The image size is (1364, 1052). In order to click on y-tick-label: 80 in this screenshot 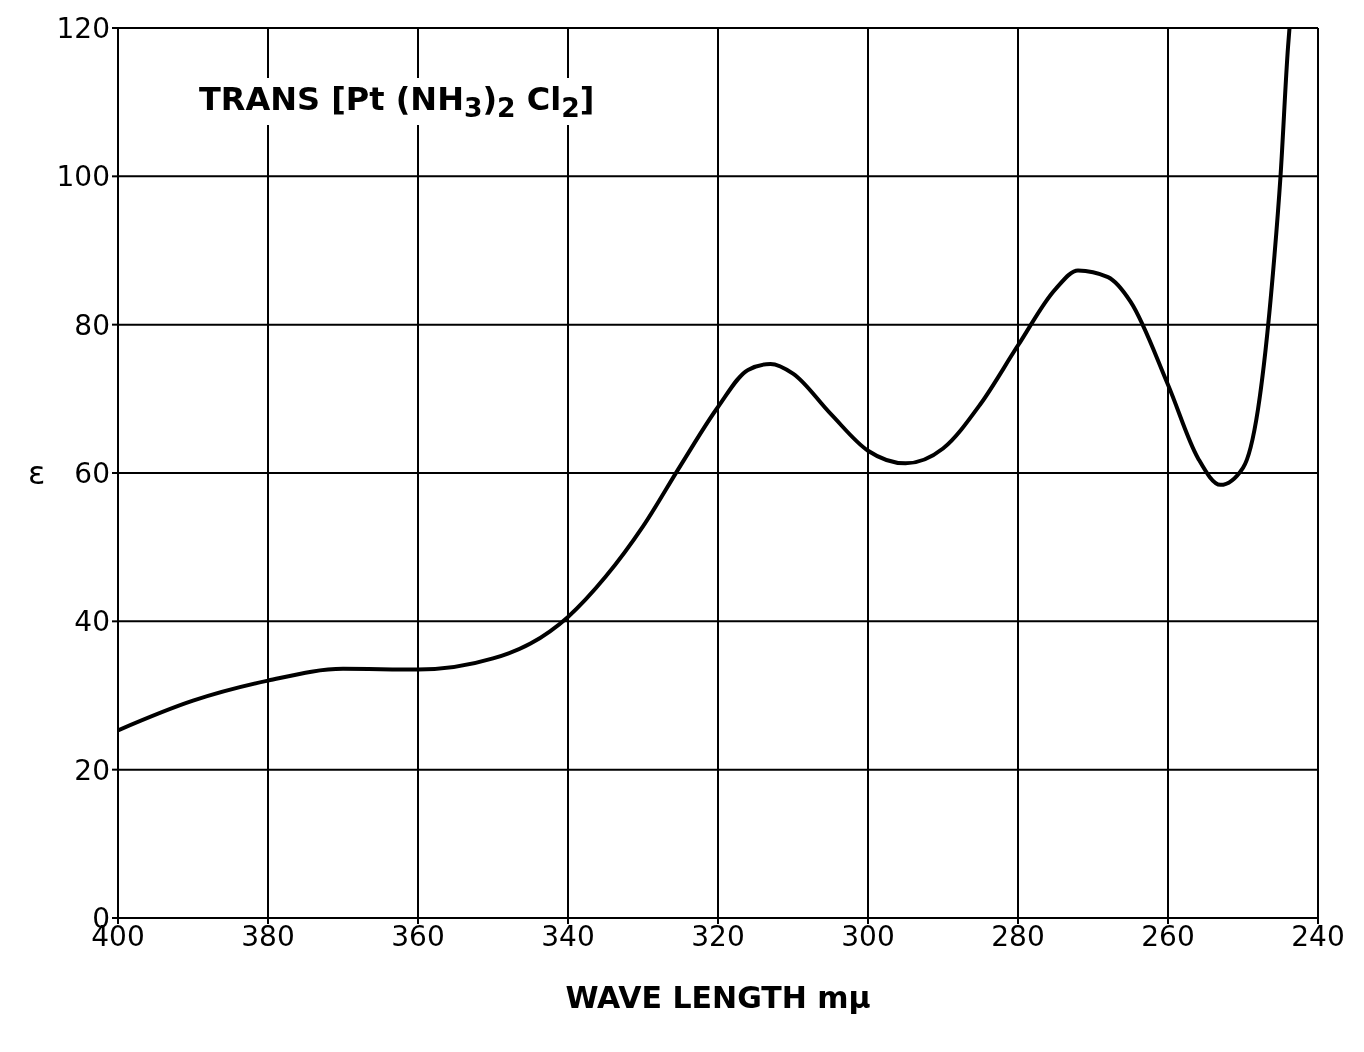, I will do `click(92, 325)`.